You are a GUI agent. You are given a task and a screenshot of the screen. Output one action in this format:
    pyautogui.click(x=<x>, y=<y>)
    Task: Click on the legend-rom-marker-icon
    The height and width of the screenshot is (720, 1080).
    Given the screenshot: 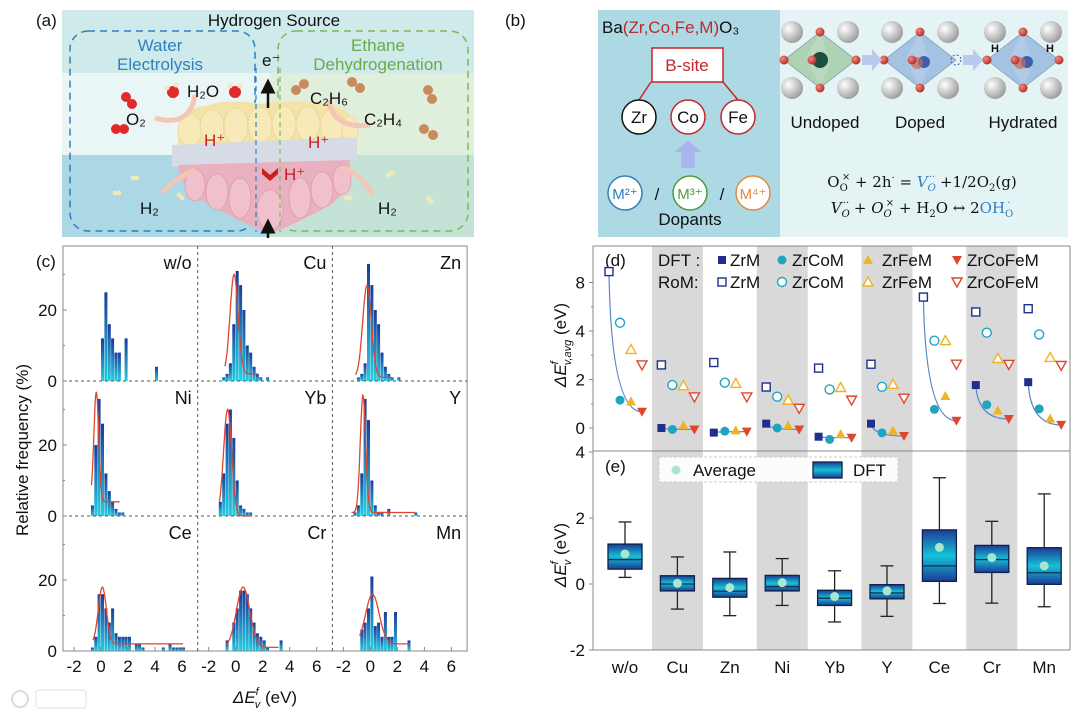 What is the action you would take?
    pyautogui.click(x=868, y=281)
    